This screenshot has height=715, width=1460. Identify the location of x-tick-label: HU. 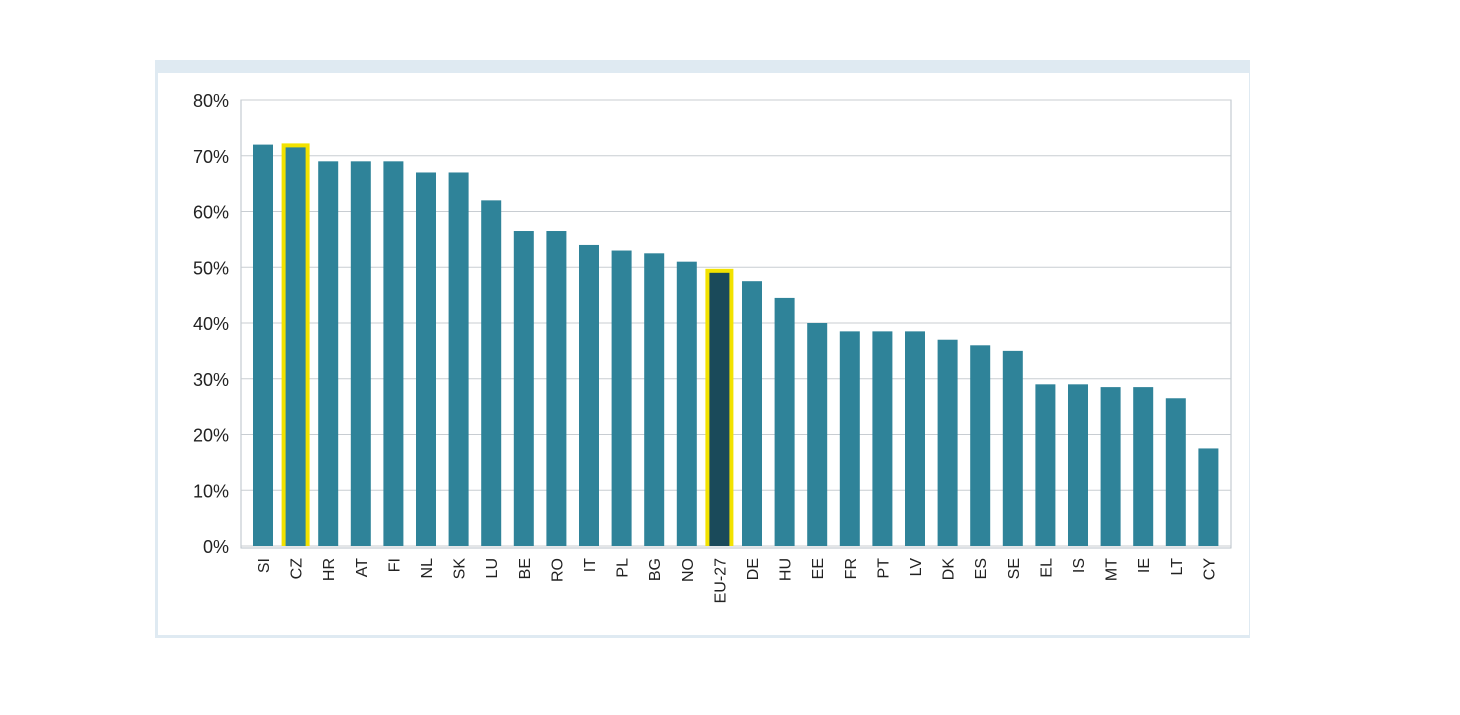
(786, 569).